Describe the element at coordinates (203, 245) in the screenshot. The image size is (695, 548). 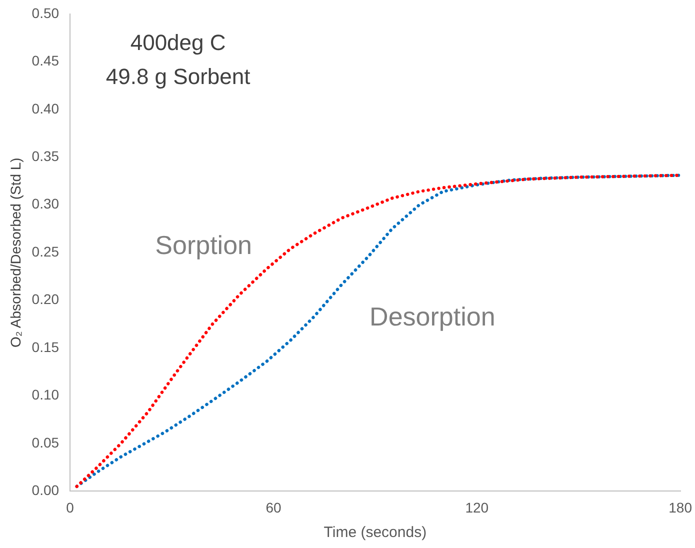
I see `series-label: Sorption` at that location.